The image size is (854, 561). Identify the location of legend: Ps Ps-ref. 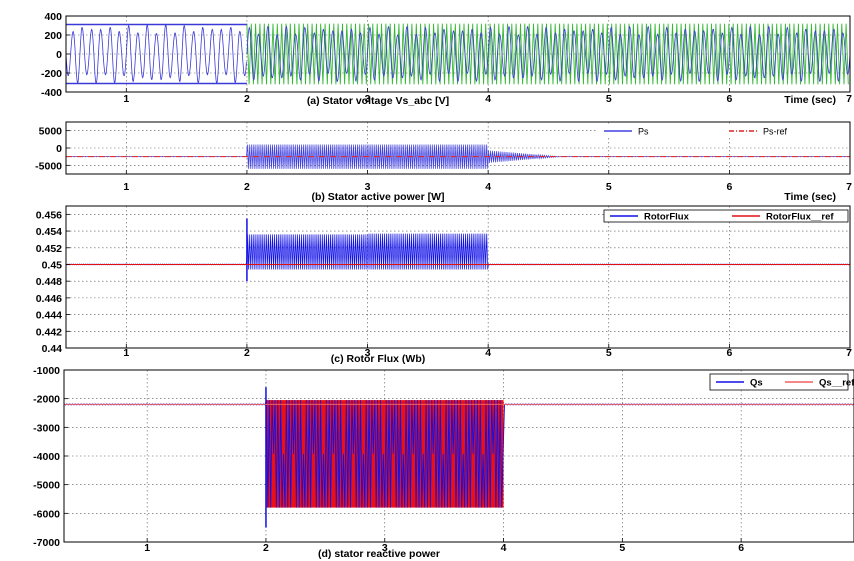
(723, 131).